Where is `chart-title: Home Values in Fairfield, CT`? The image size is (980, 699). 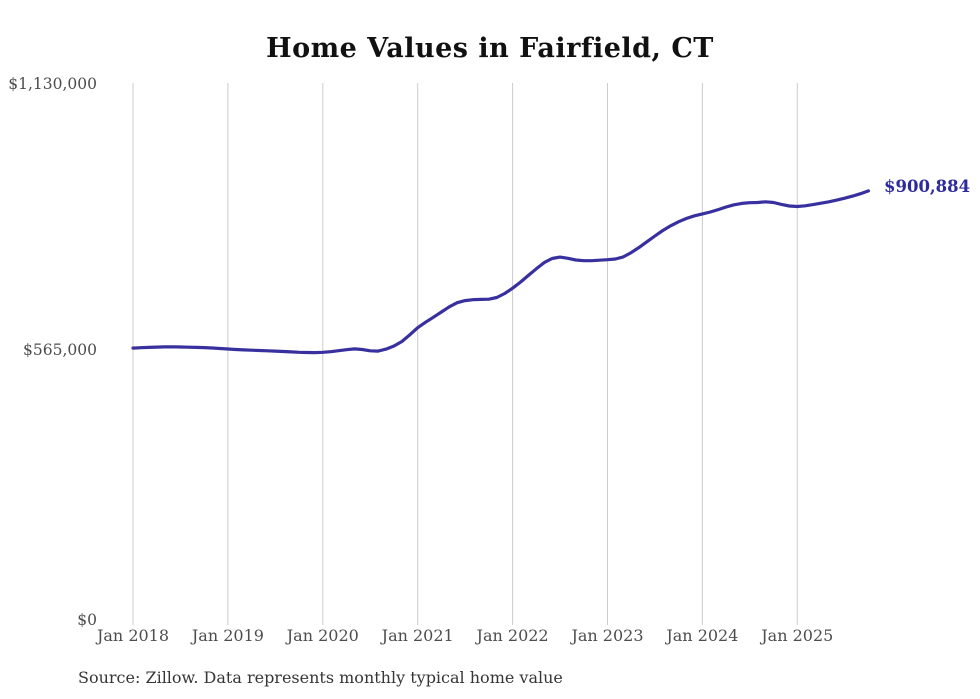 chart-title: Home Values in Fairfield, CT is located at coordinates (490, 48).